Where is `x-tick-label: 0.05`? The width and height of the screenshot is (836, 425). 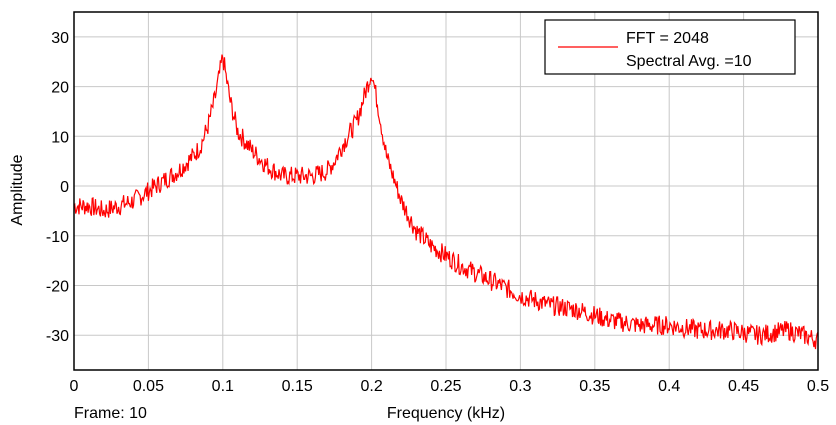 x-tick-label: 0.05 is located at coordinates (148, 386).